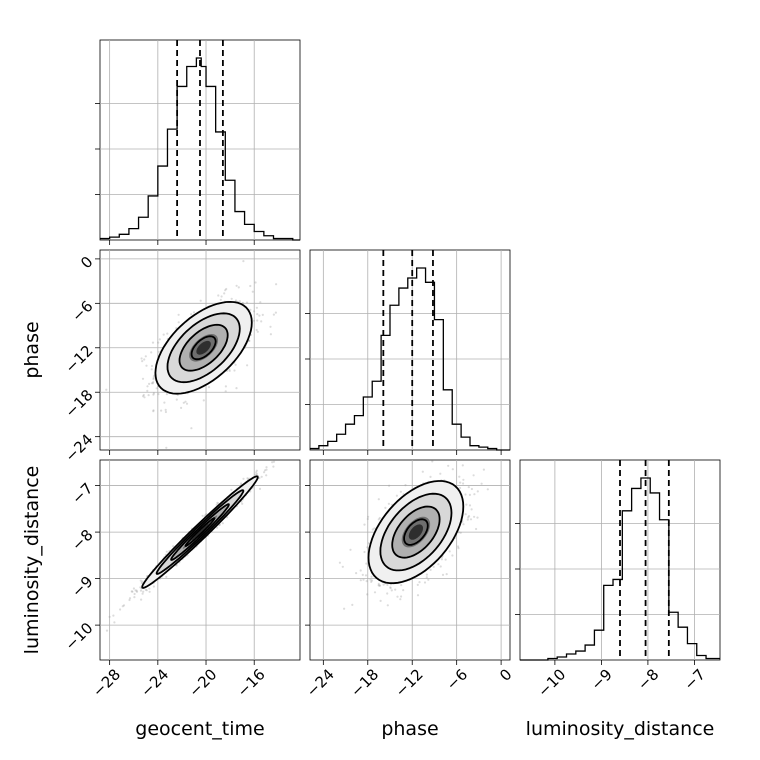 This screenshot has height=760, width=760. I want to click on panel-frame, so click(200, 560).